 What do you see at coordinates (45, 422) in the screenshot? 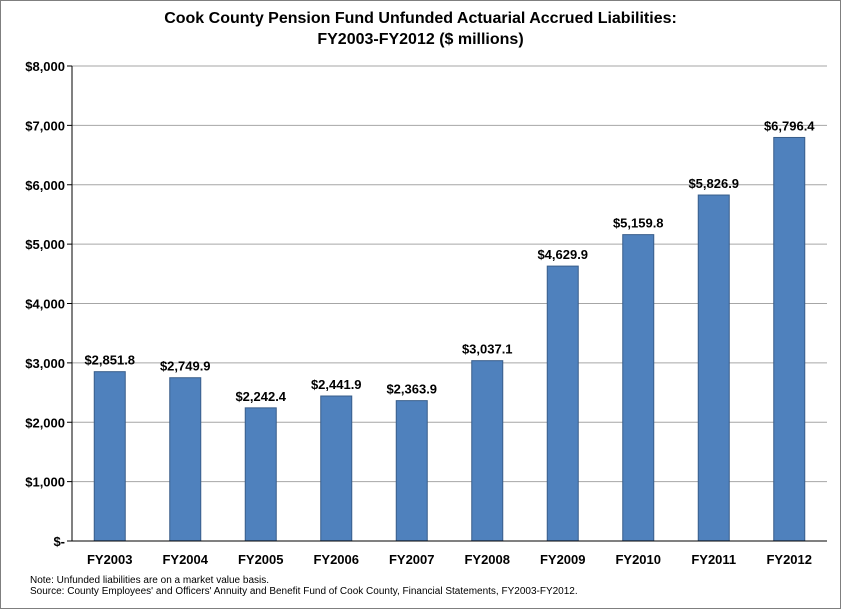
I see `y-tick-label: $2,000` at bounding box center [45, 422].